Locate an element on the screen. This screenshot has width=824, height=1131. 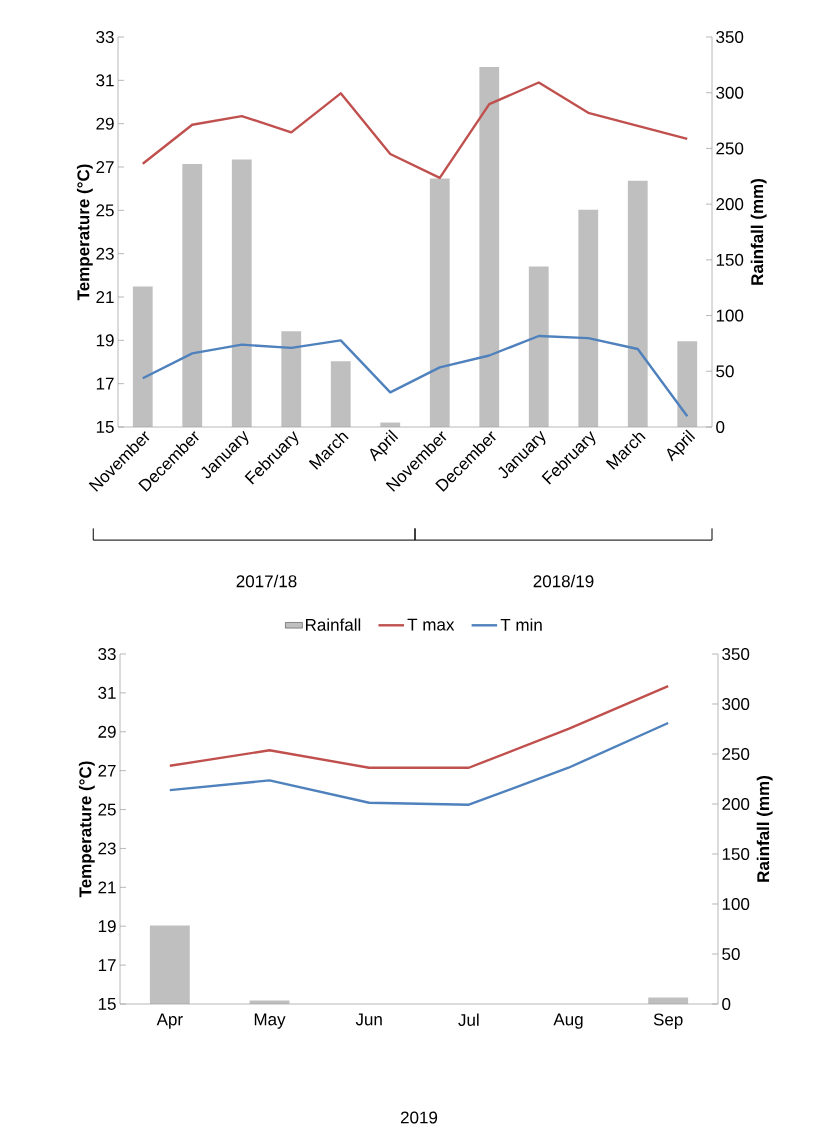
text: 2018/19 is located at coordinates (563, 581).